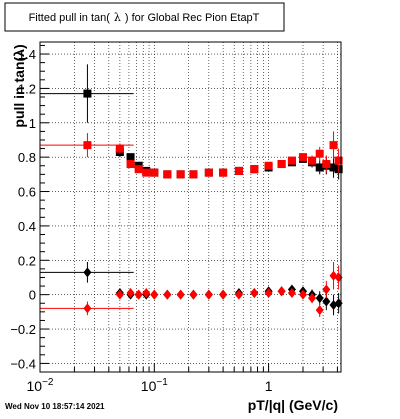  Describe the element at coordinates (269, 386) in the screenshot. I see `x-tick-label: 1` at that location.